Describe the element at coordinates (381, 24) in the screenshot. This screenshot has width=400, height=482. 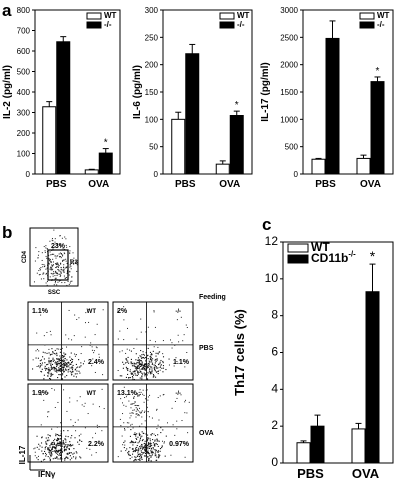
I see `legend-label: -/-` at that location.